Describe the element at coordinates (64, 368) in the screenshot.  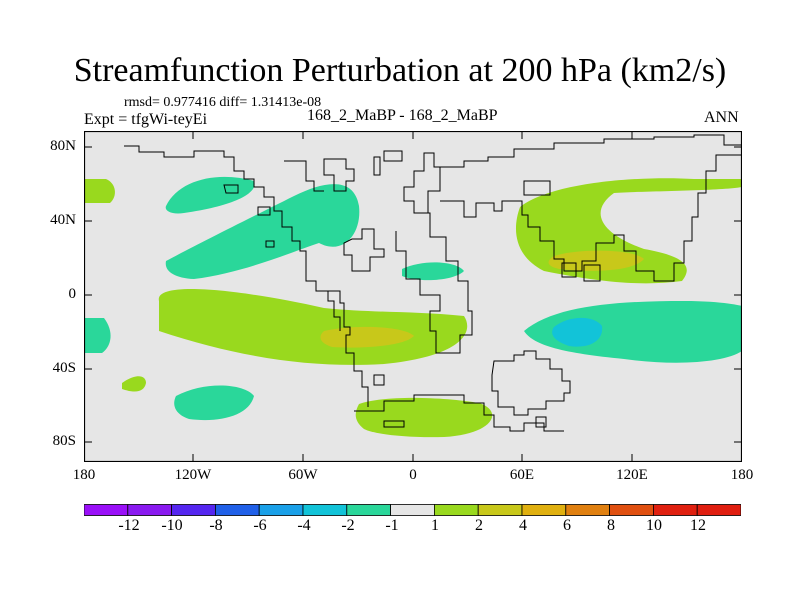
I see `lat-label-40s: 40S` at that location.